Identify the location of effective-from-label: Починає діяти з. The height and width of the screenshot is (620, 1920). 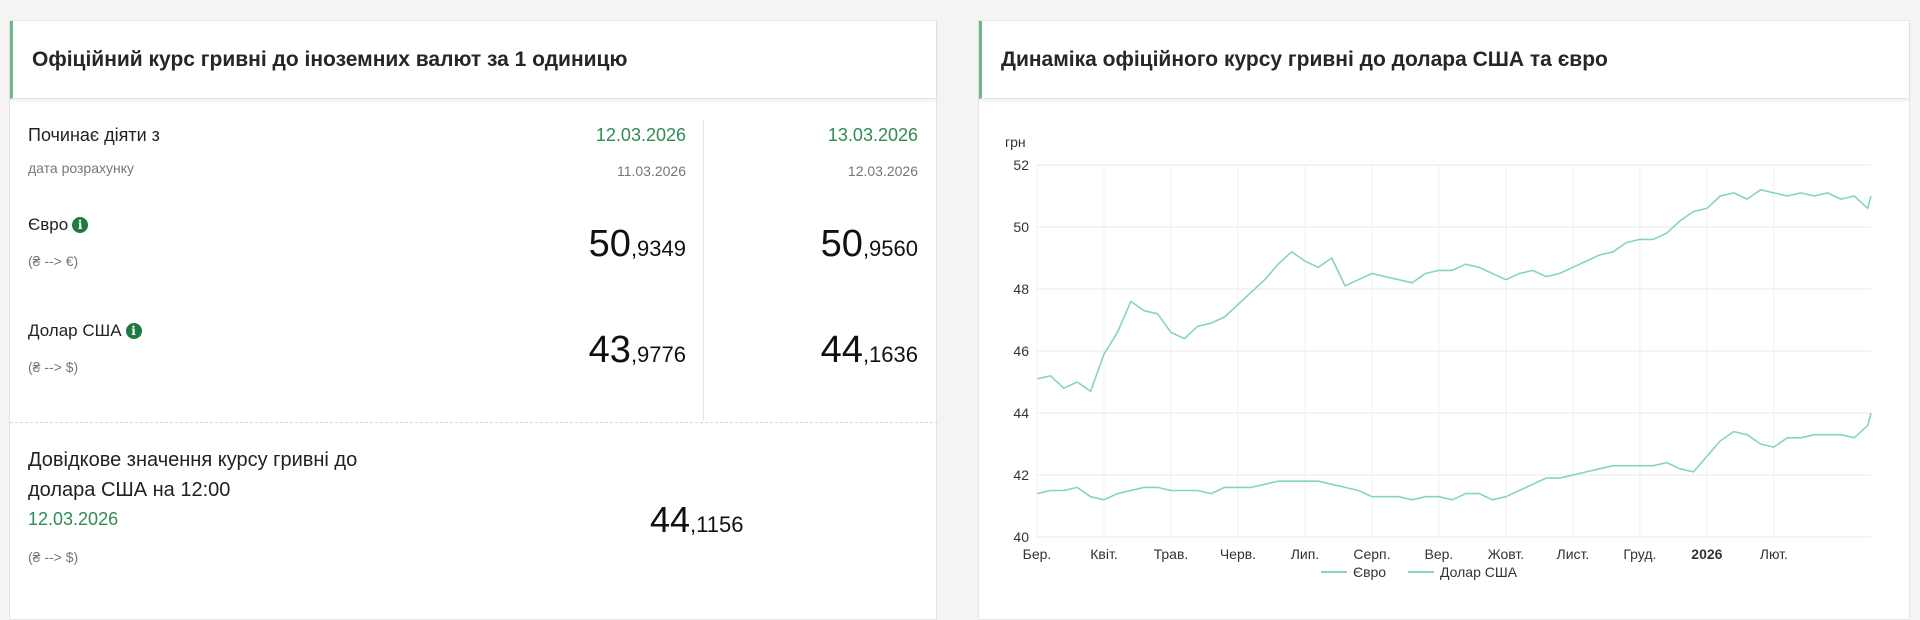
(94, 135).